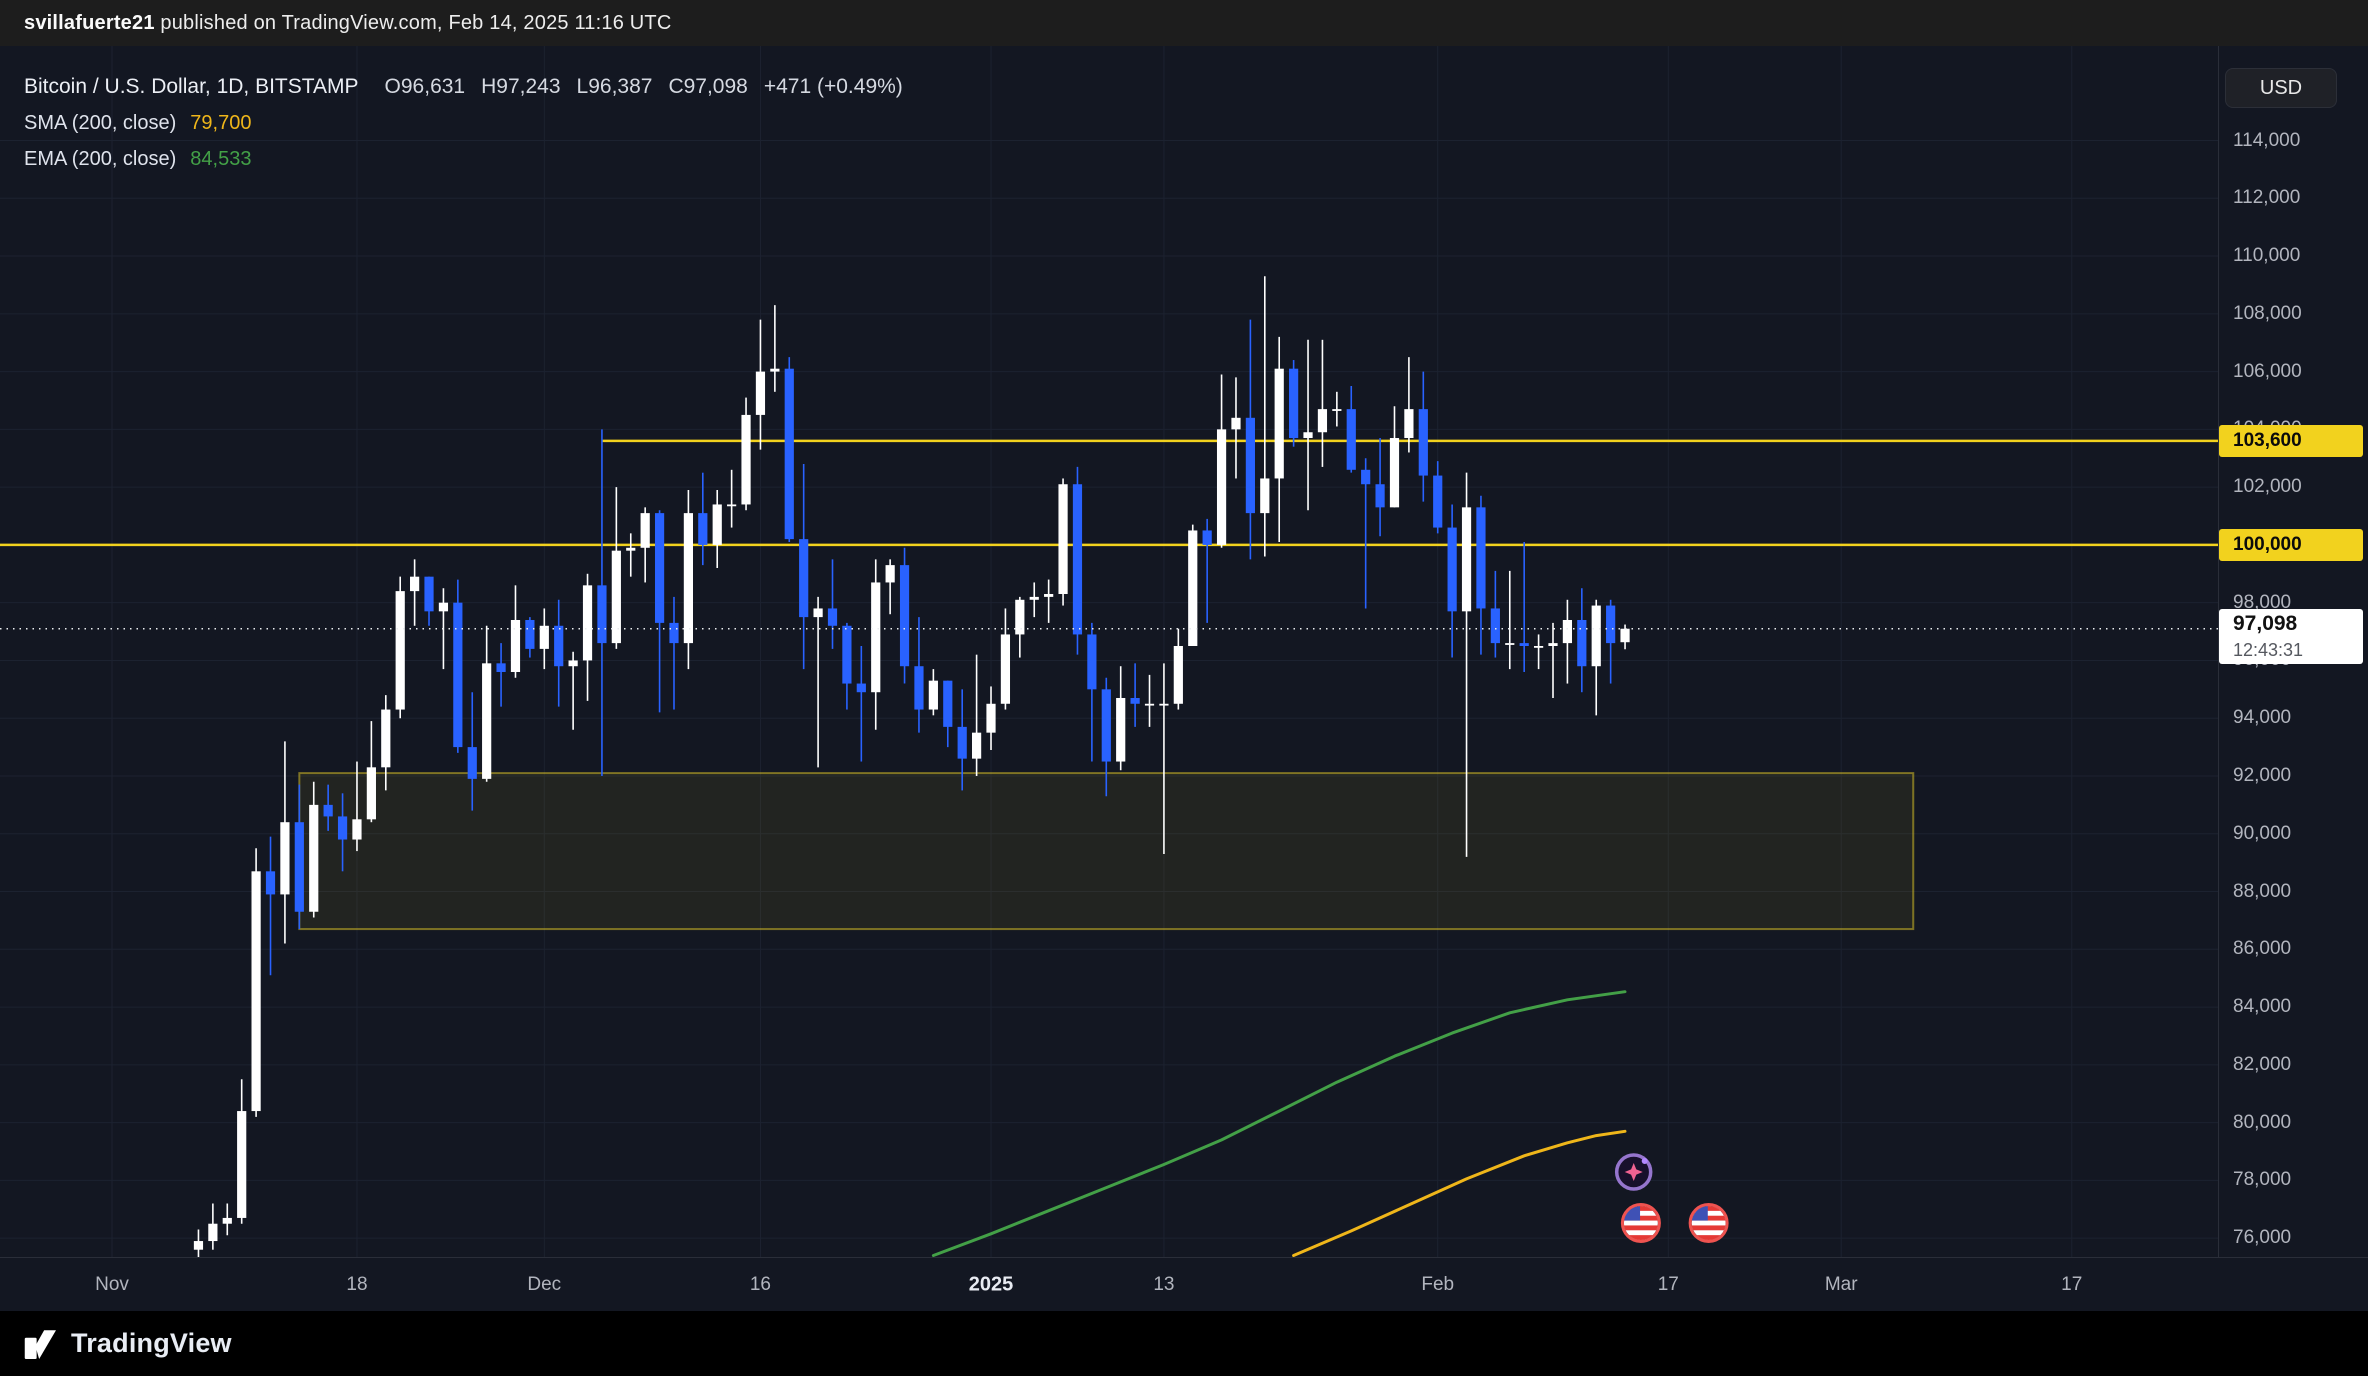  I want to click on ema-legend-row: EMA (200, close) 84,533, so click(471, 159).